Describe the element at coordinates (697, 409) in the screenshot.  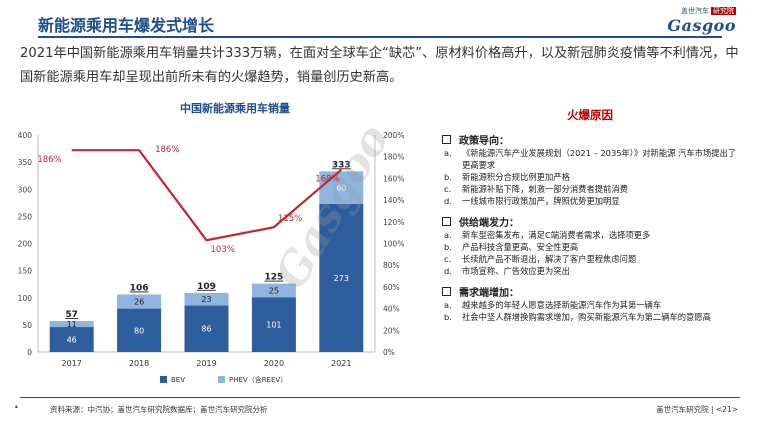
I see `page-number: 盖世汽车研究院 | <21>` at that location.